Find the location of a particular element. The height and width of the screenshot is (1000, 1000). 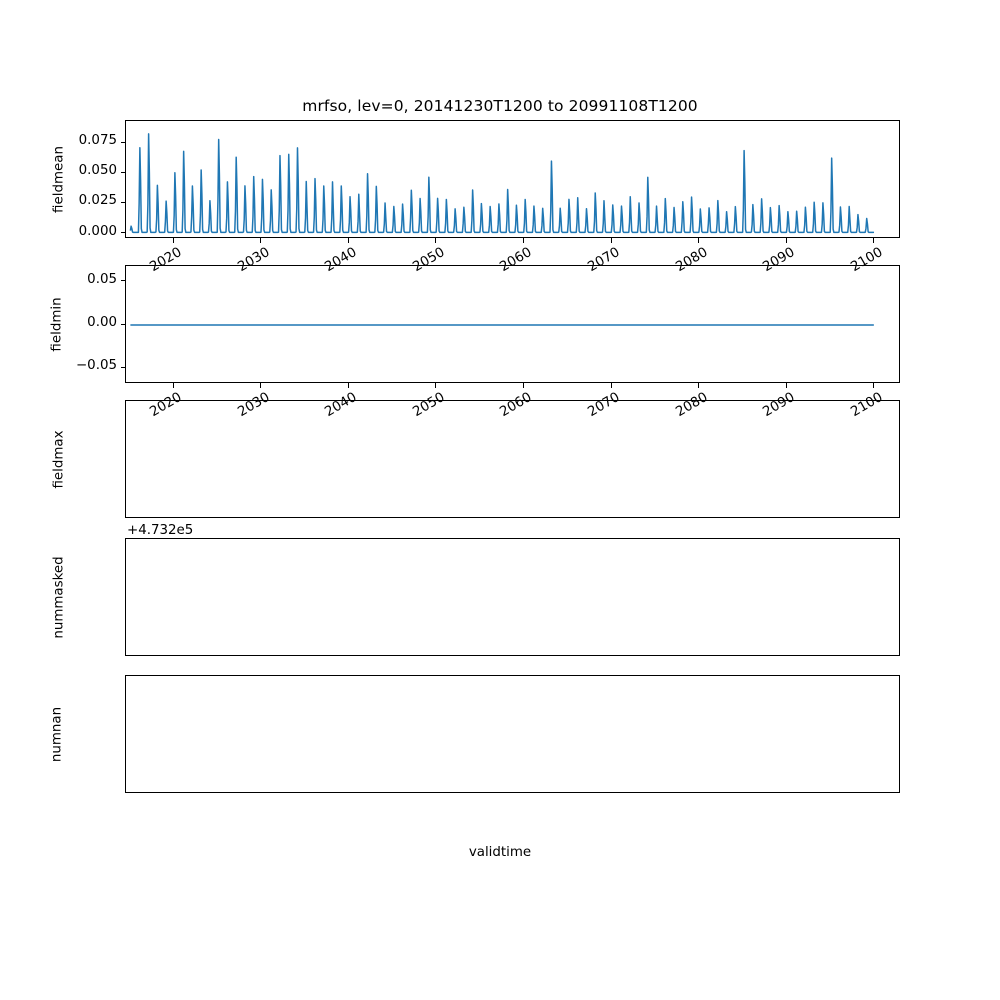

fieldmean-ytick-label: 0.075 is located at coordinates (97, 141).